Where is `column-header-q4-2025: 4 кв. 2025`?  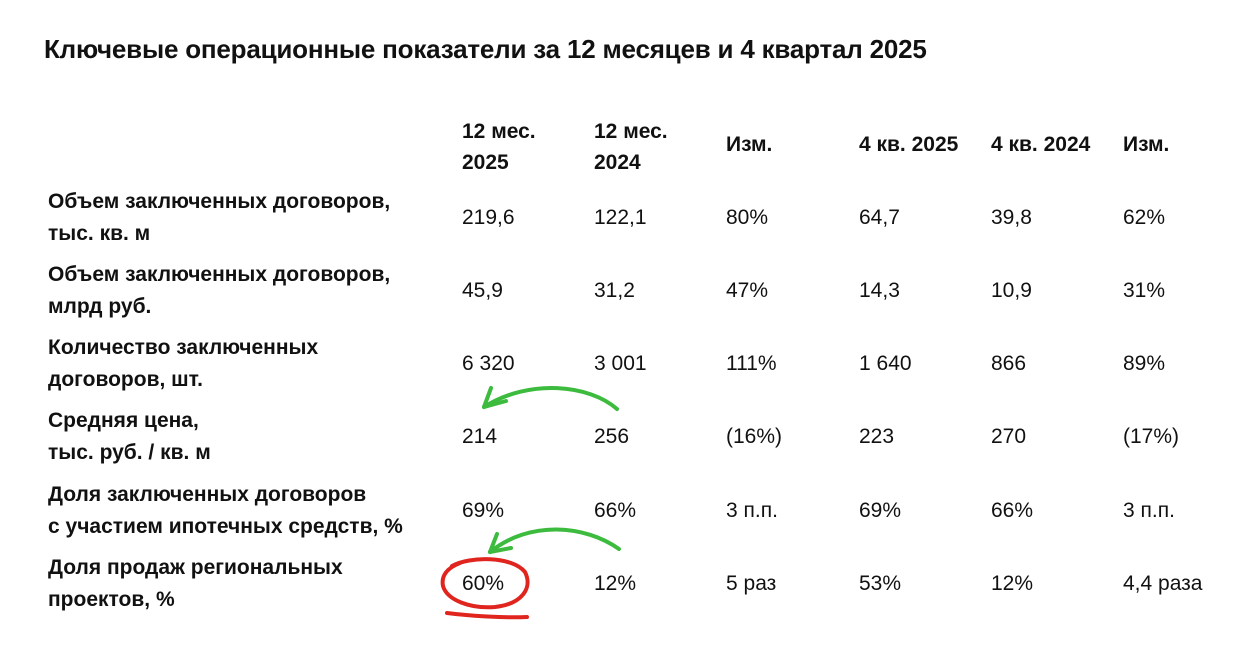 column-header-q4-2025: 4 кв. 2025 is located at coordinates (909, 144).